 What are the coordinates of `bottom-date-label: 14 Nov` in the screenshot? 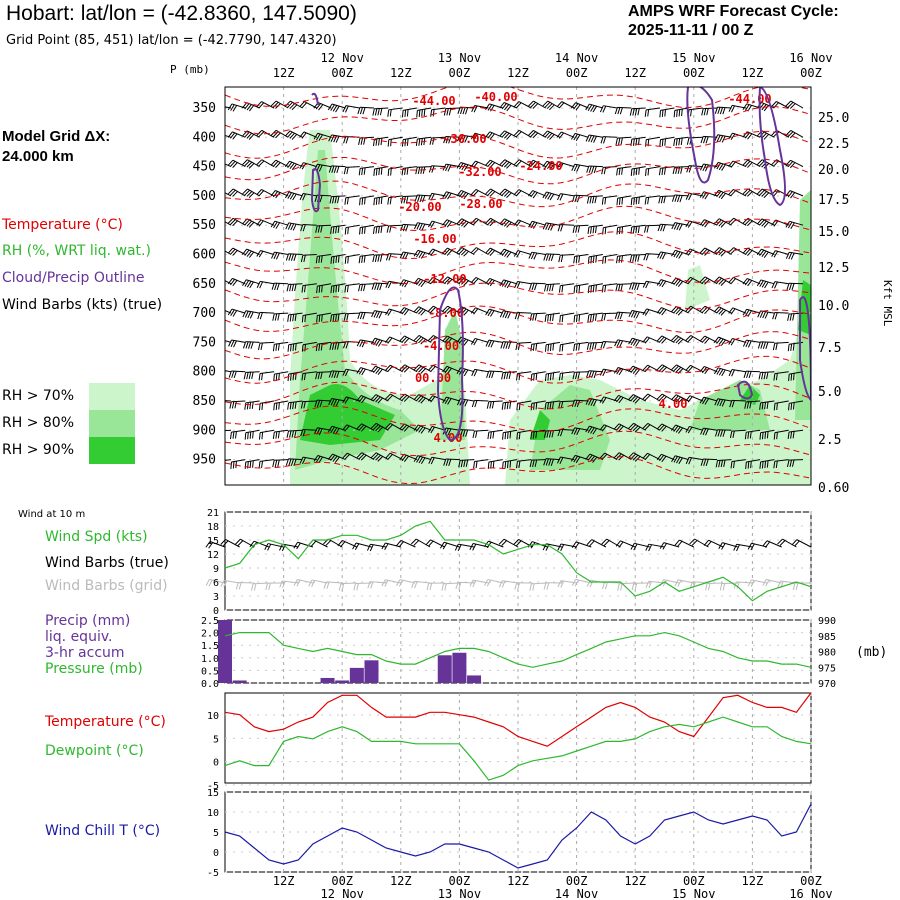 It's located at (576, 893).